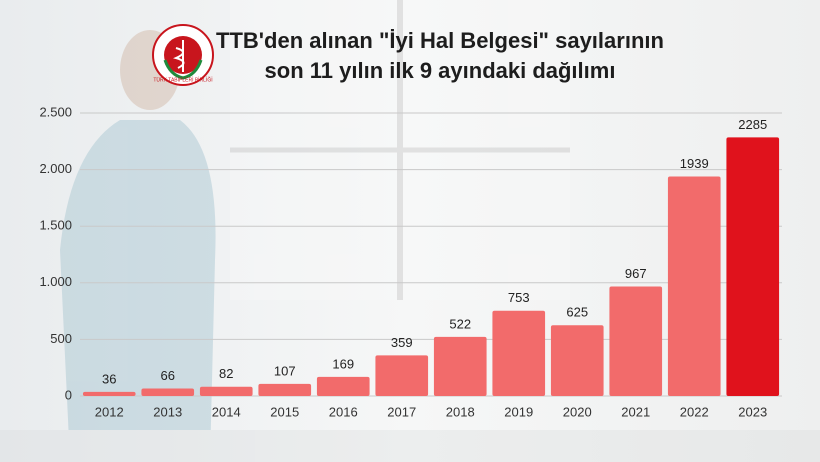 This screenshot has width=820, height=462. I want to click on value-label: 66, so click(168, 375).